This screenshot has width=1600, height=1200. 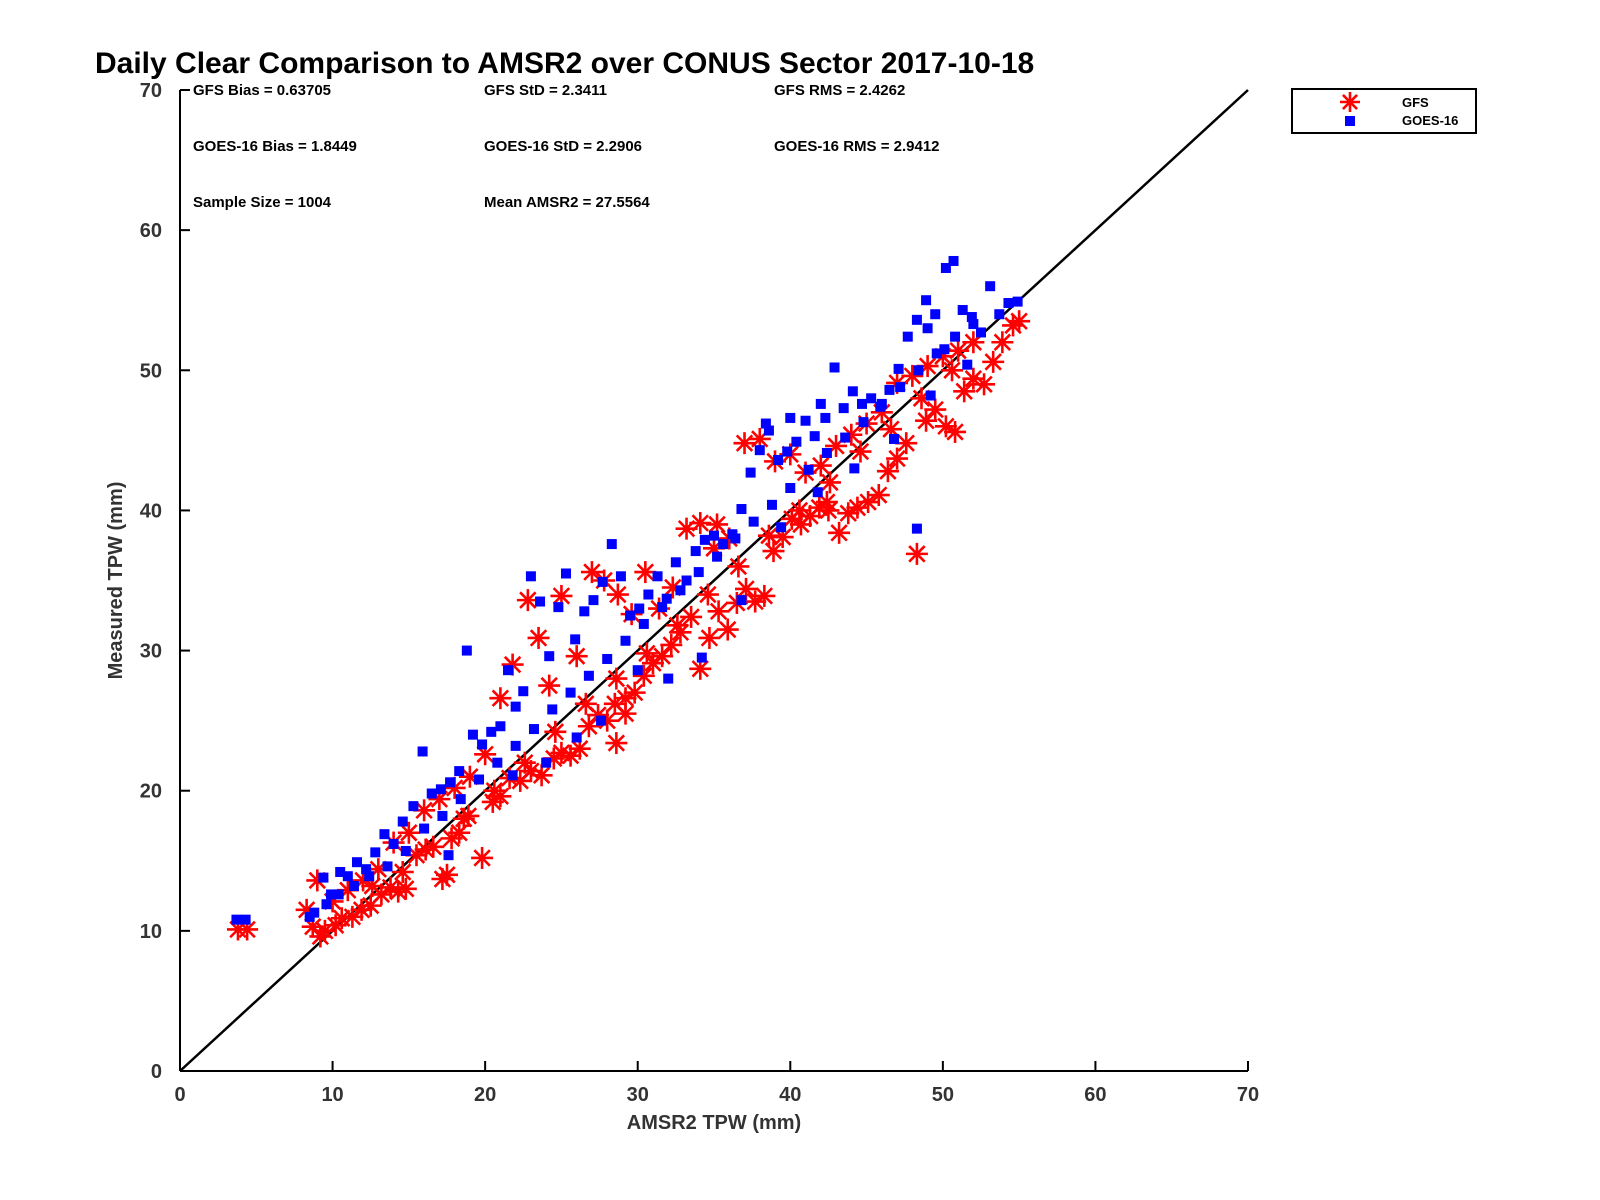 I want to click on x-tick-label: 50, so click(x=943, y=1095).